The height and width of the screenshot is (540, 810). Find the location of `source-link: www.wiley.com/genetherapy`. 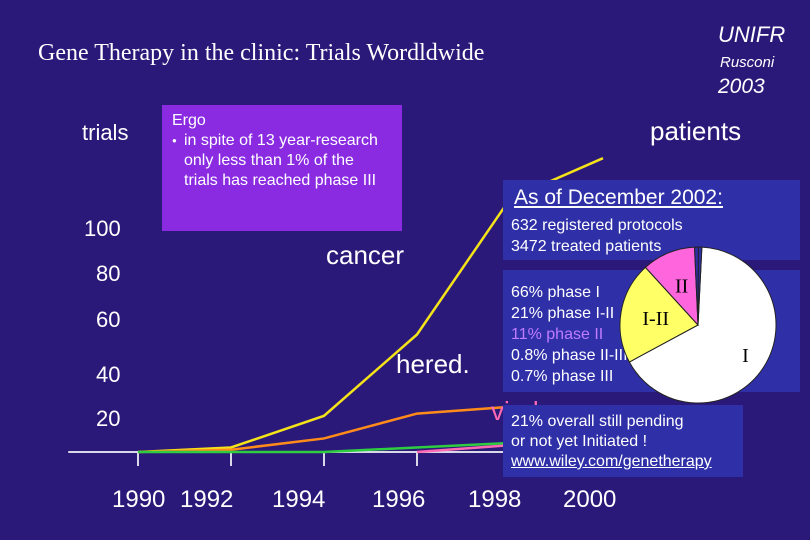

source-link: www.wiley.com/genetherapy is located at coordinates (611, 461).